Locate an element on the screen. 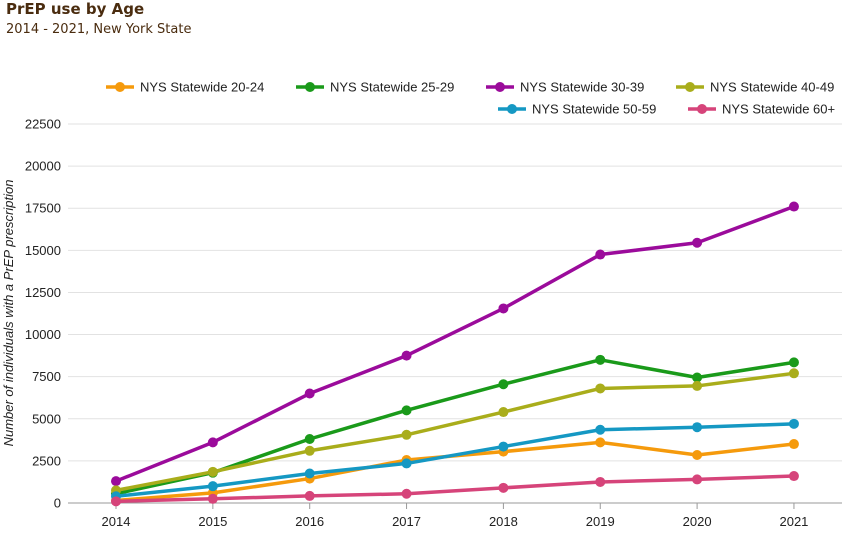 This screenshot has width=854, height=555. x-tick-label: 2020 is located at coordinates (697, 521).